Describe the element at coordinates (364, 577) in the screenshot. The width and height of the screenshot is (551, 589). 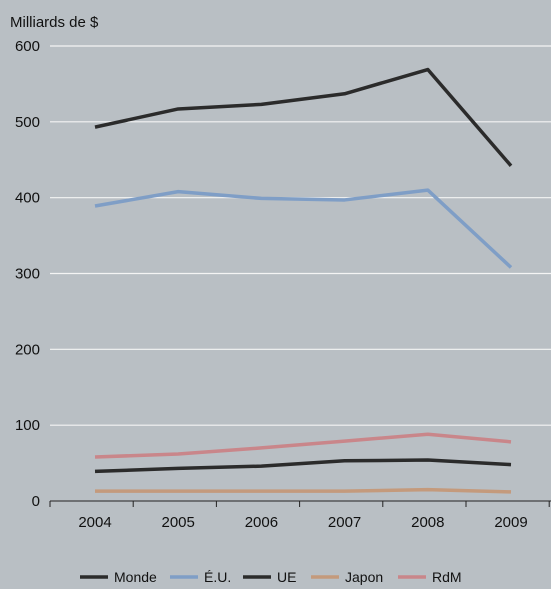
I see `legend-label: Japon` at that location.